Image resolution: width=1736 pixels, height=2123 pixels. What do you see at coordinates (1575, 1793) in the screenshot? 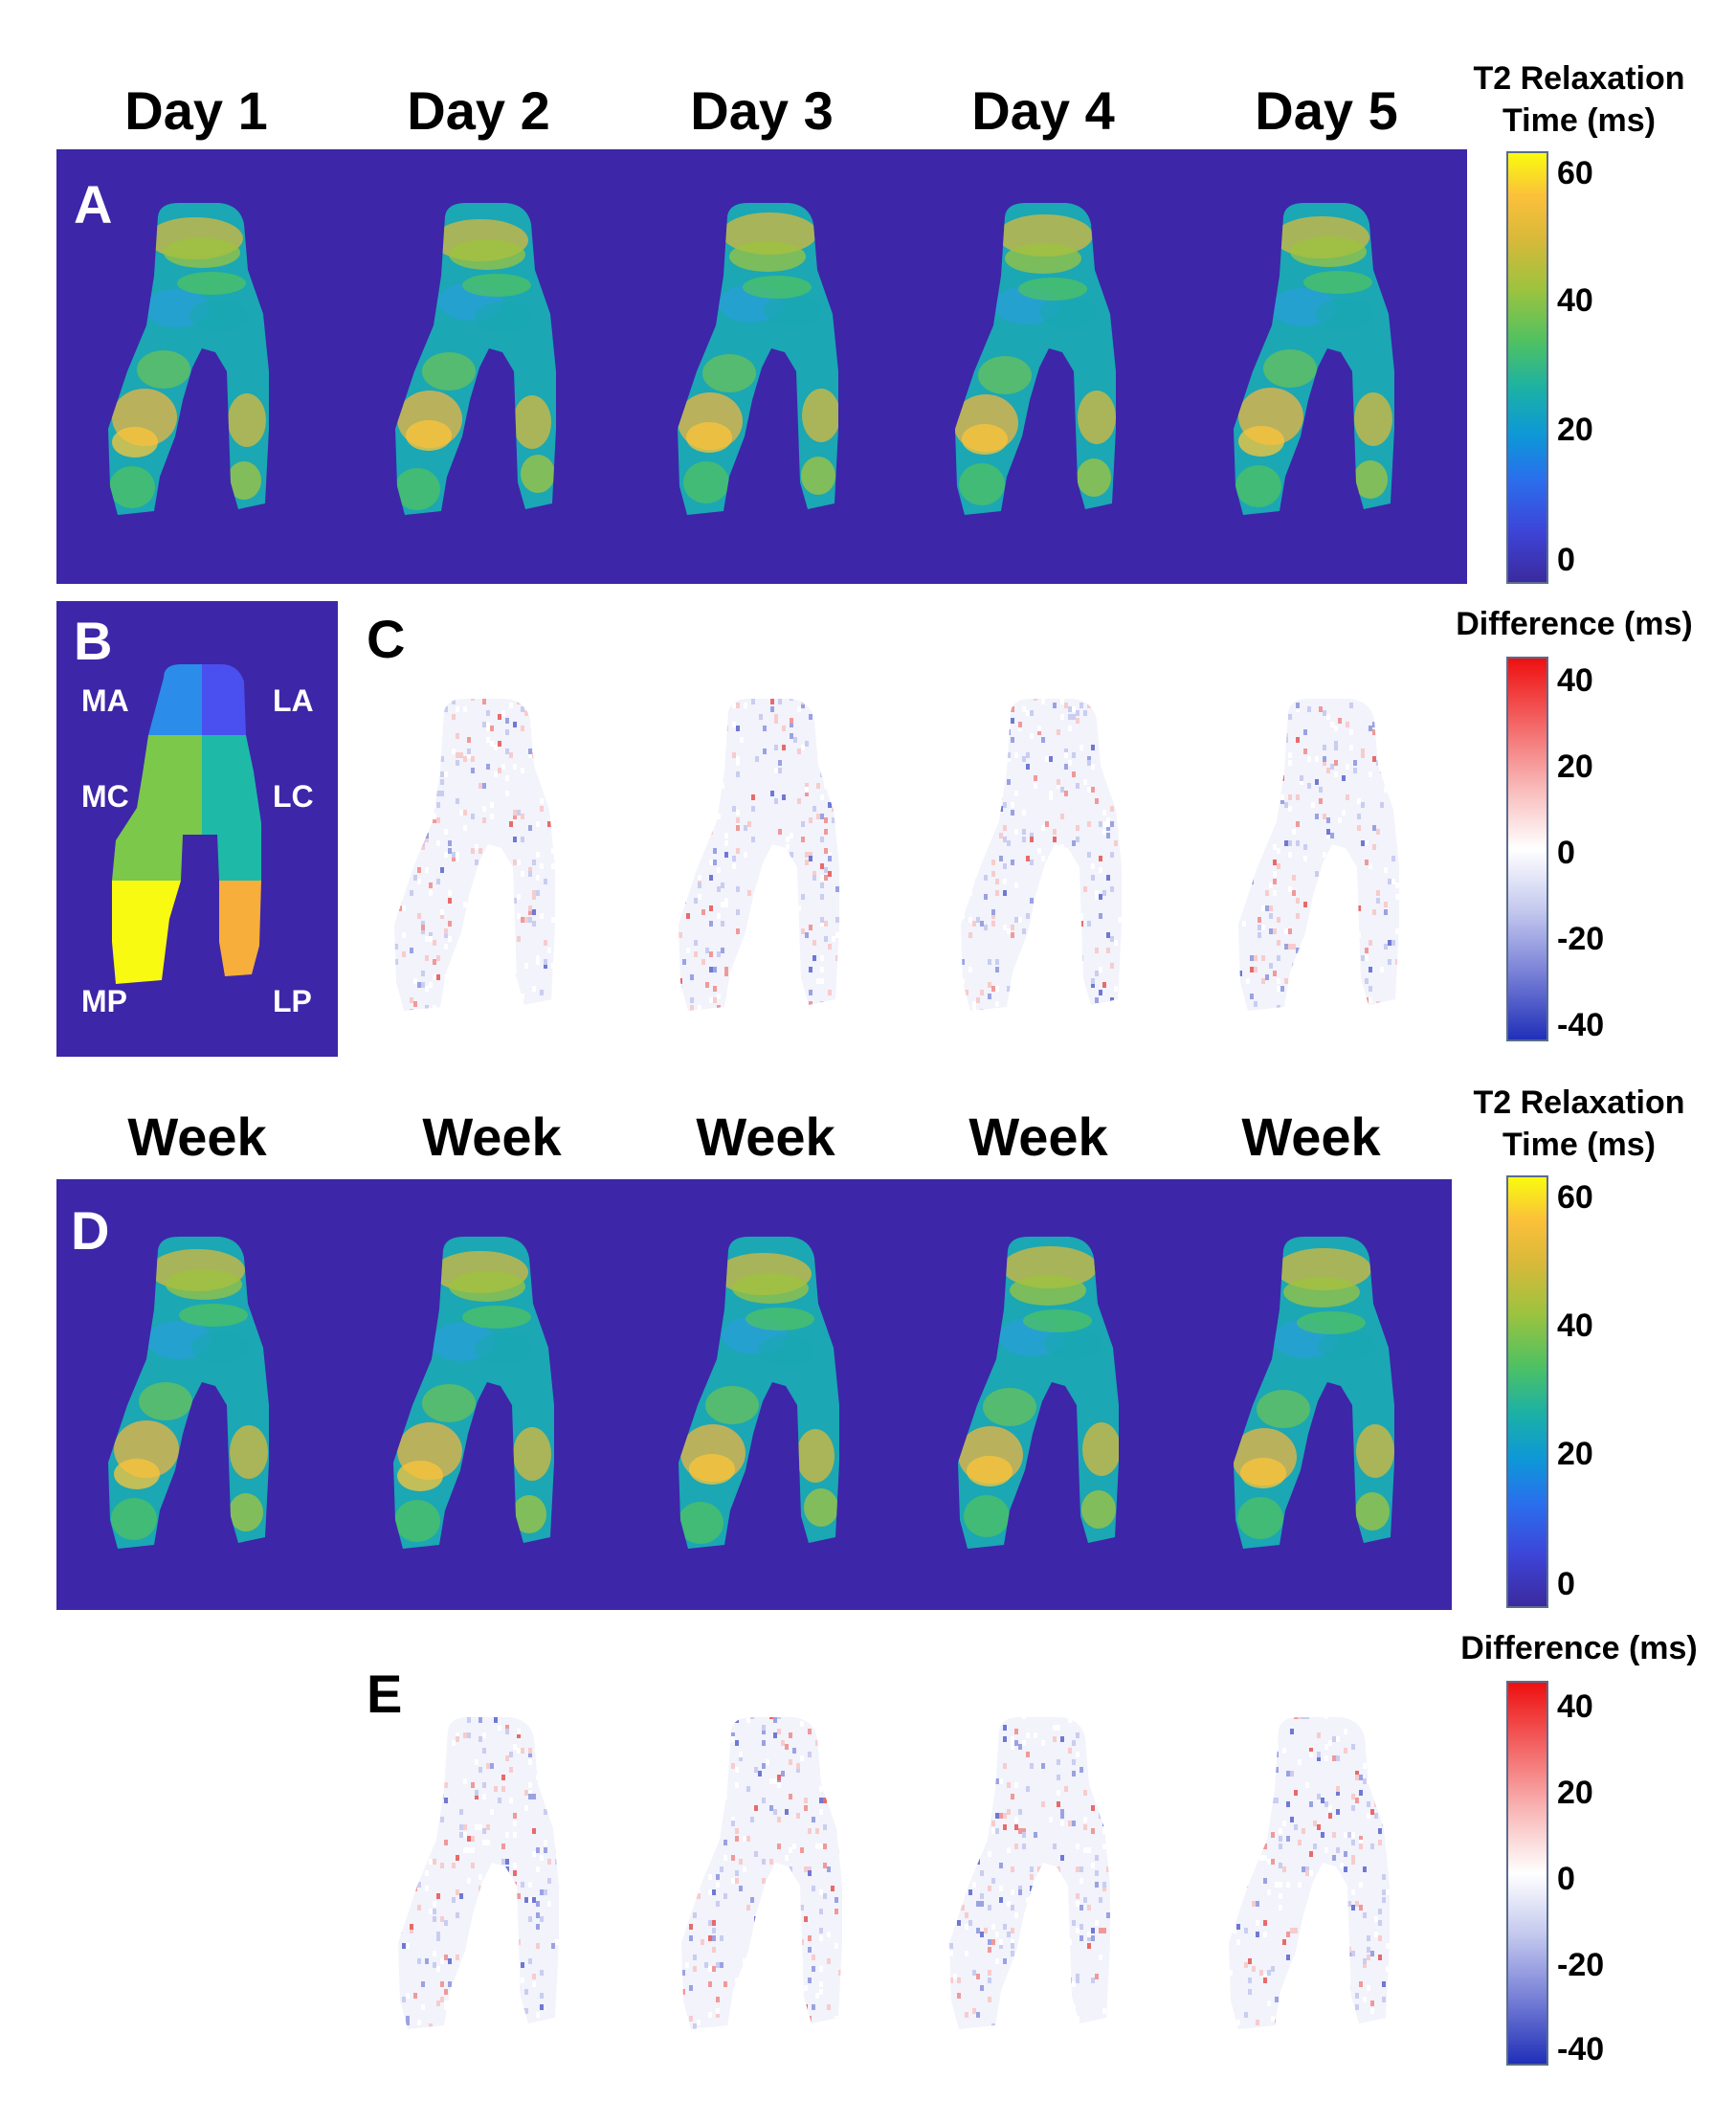
I see `diff-tick-20-lower: 20` at bounding box center [1575, 1793].